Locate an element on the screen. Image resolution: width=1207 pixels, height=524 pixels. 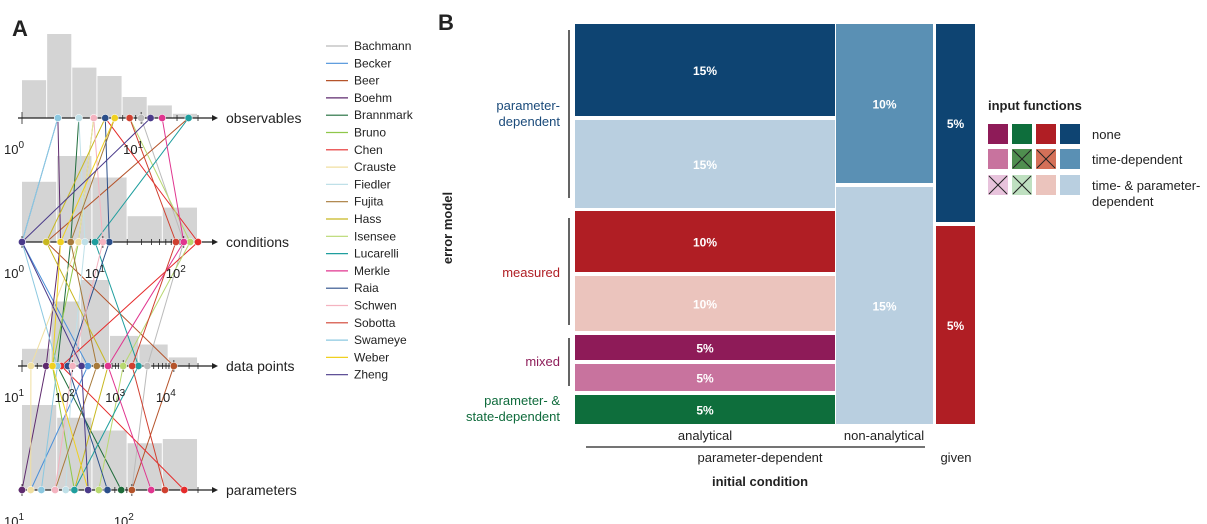
series-line-sobotta is located at coordinates (153, 304).